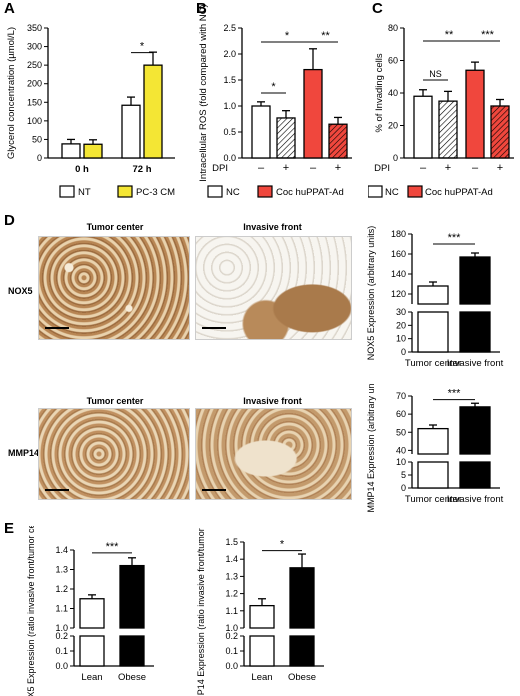  What do you see at coordinates (382, 168) in the screenshot?
I see `x-axis-label: DPI` at bounding box center [382, 168].